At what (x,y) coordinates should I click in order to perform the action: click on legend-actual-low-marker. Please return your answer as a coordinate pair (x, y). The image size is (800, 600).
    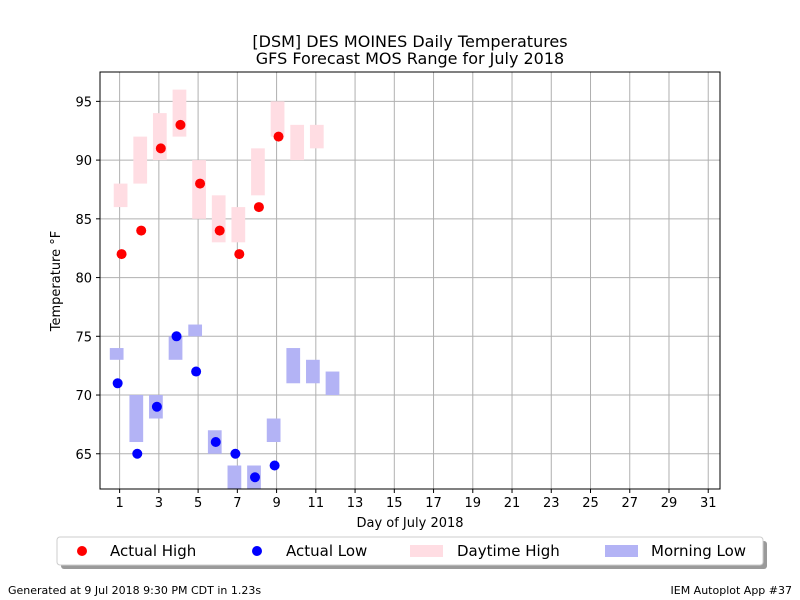
    Looking at the image, I should click on (257, 551).